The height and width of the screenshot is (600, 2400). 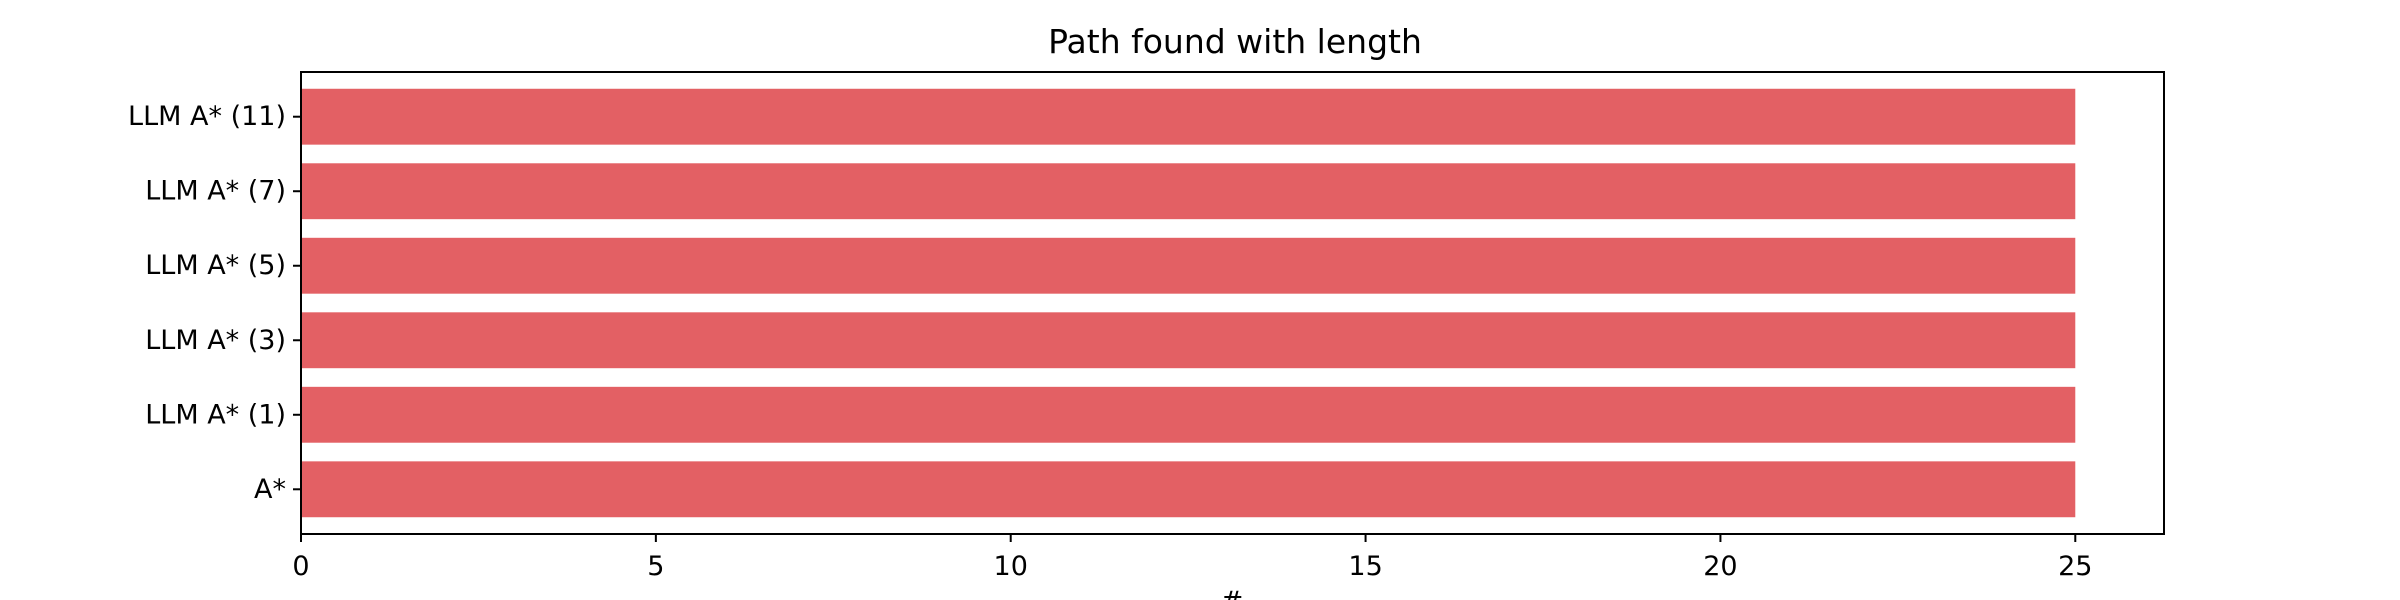 What do you see at coordinates (215, 340) in the screenshot?
I see `y-tick-label: LLM A* (3)` at bounding box center [215, 340].